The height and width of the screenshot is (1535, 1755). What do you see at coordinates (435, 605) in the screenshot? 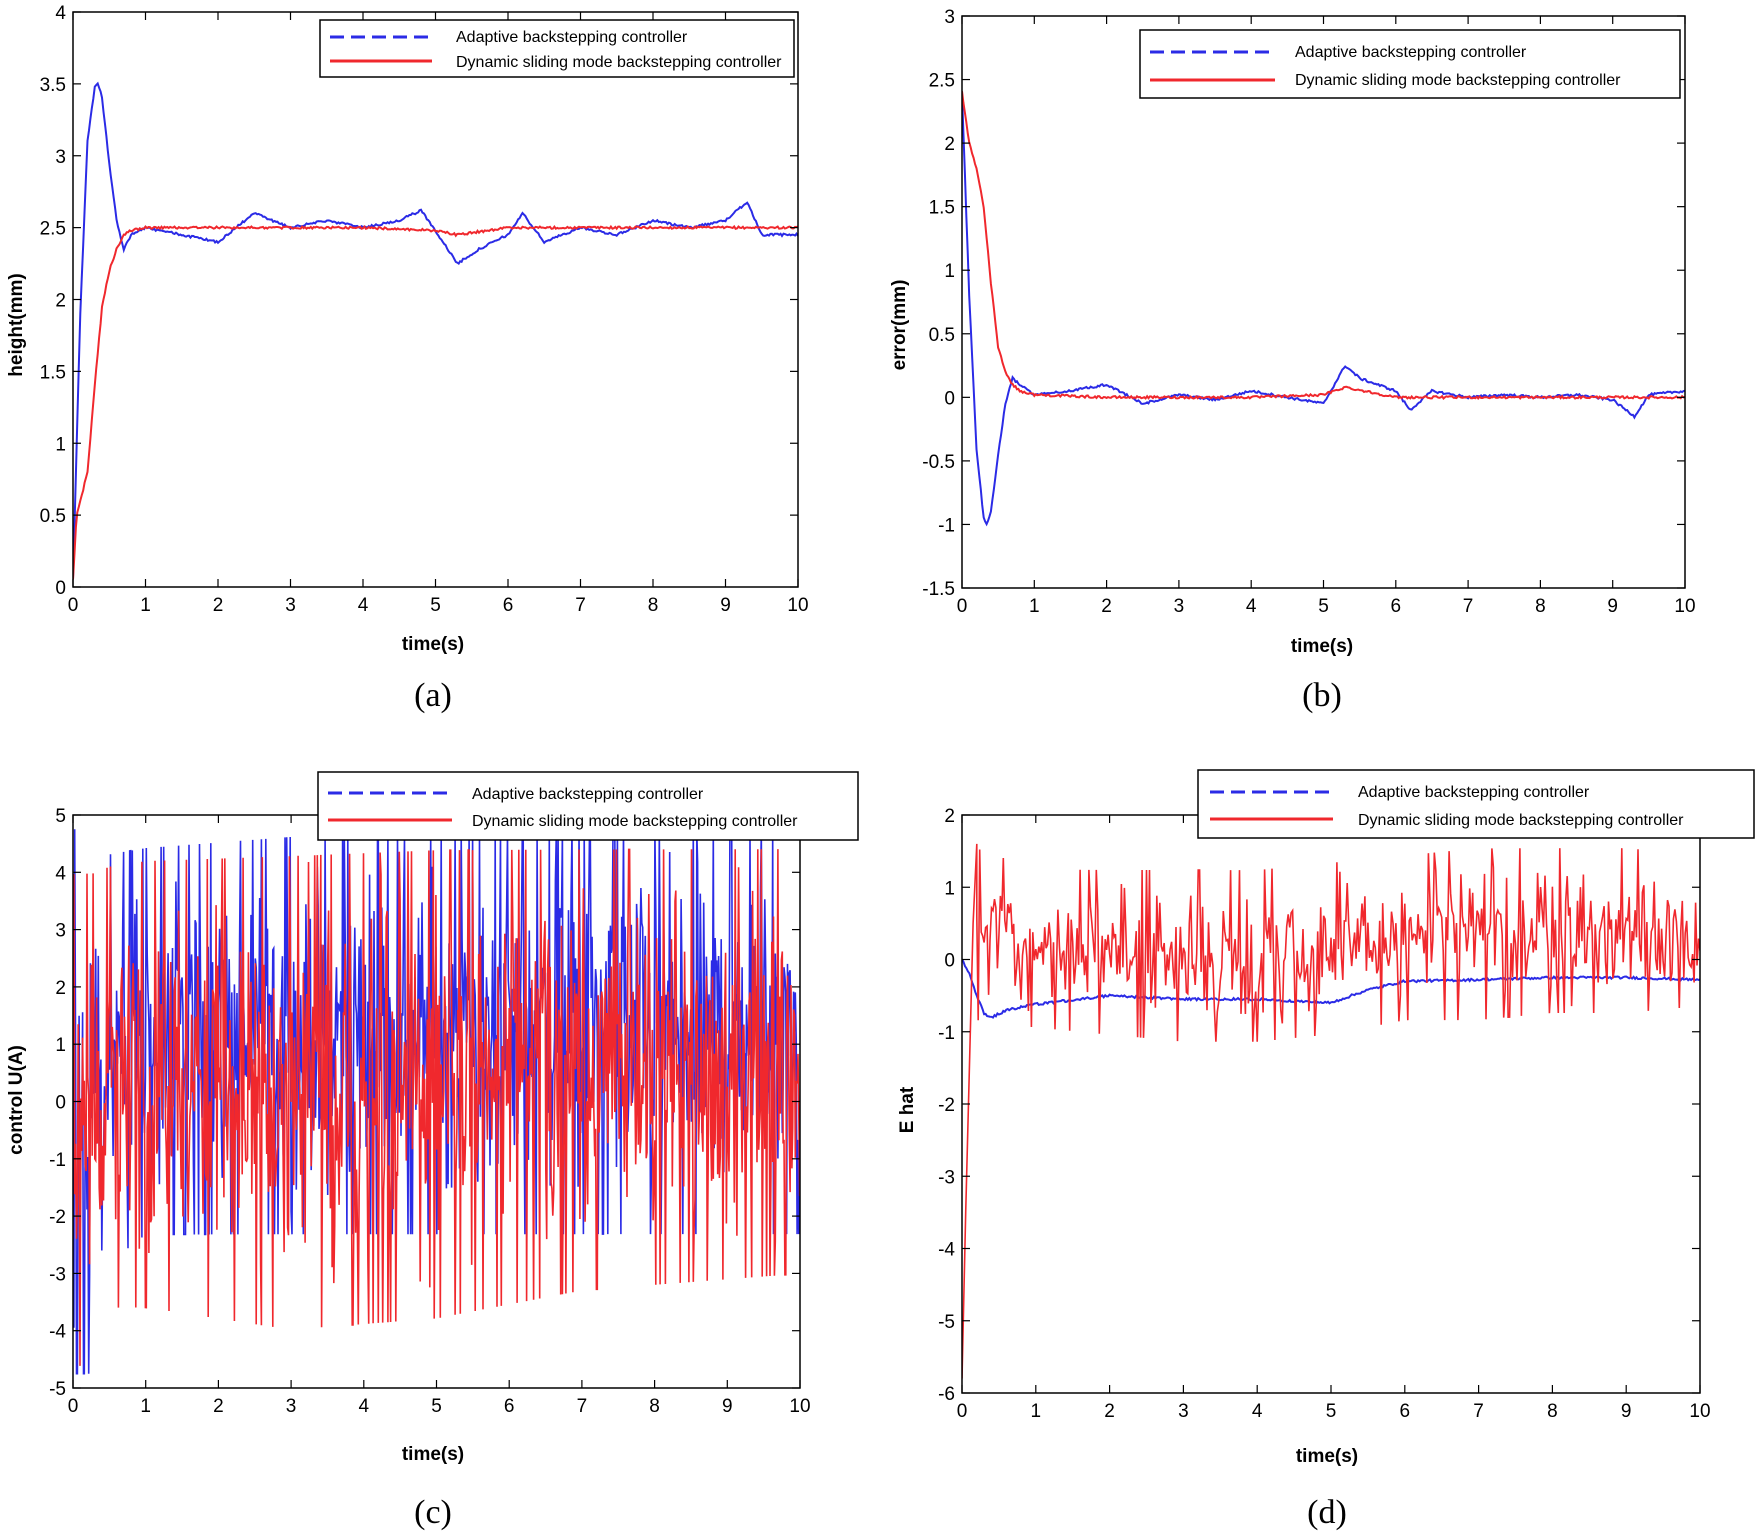
I see `xtick-label-a-5: 5` at bounding box center [435, 605].